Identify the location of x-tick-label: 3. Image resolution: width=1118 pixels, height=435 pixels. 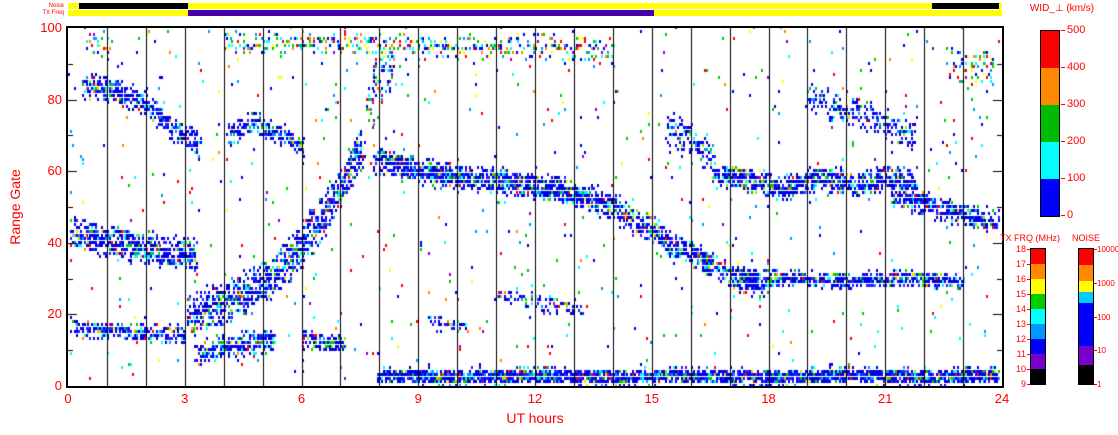
(185, 398).